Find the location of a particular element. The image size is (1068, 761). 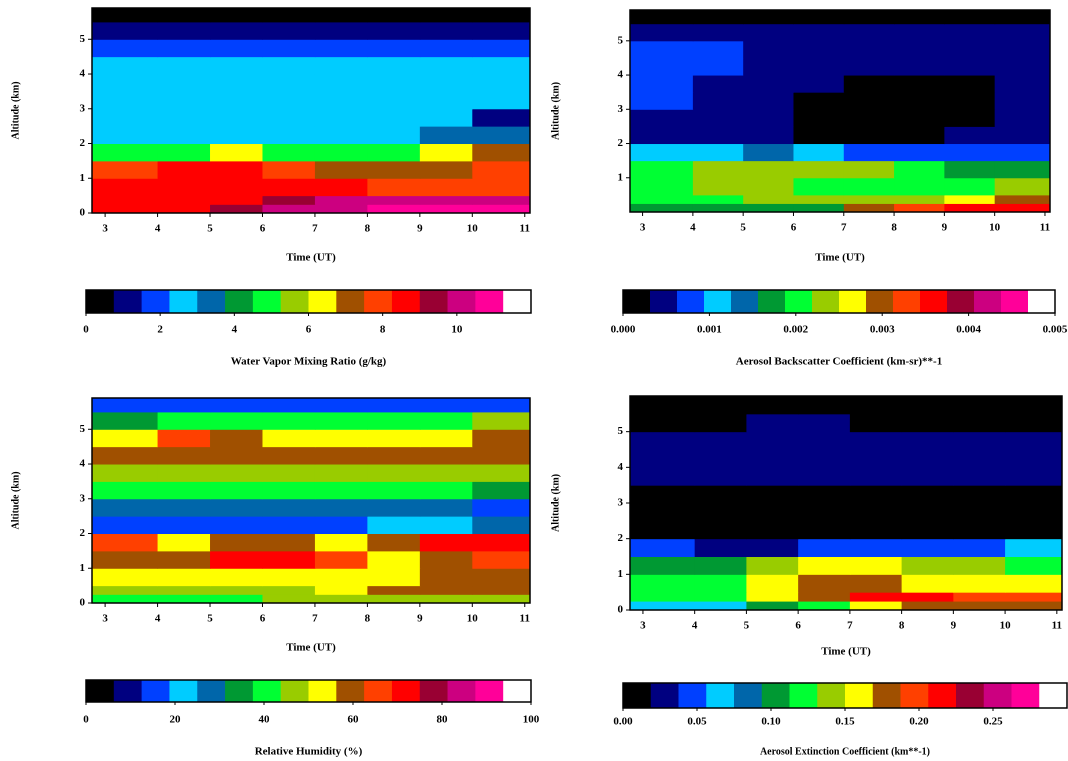

y-tick-label: 5 is located at coordinates (621, 40).